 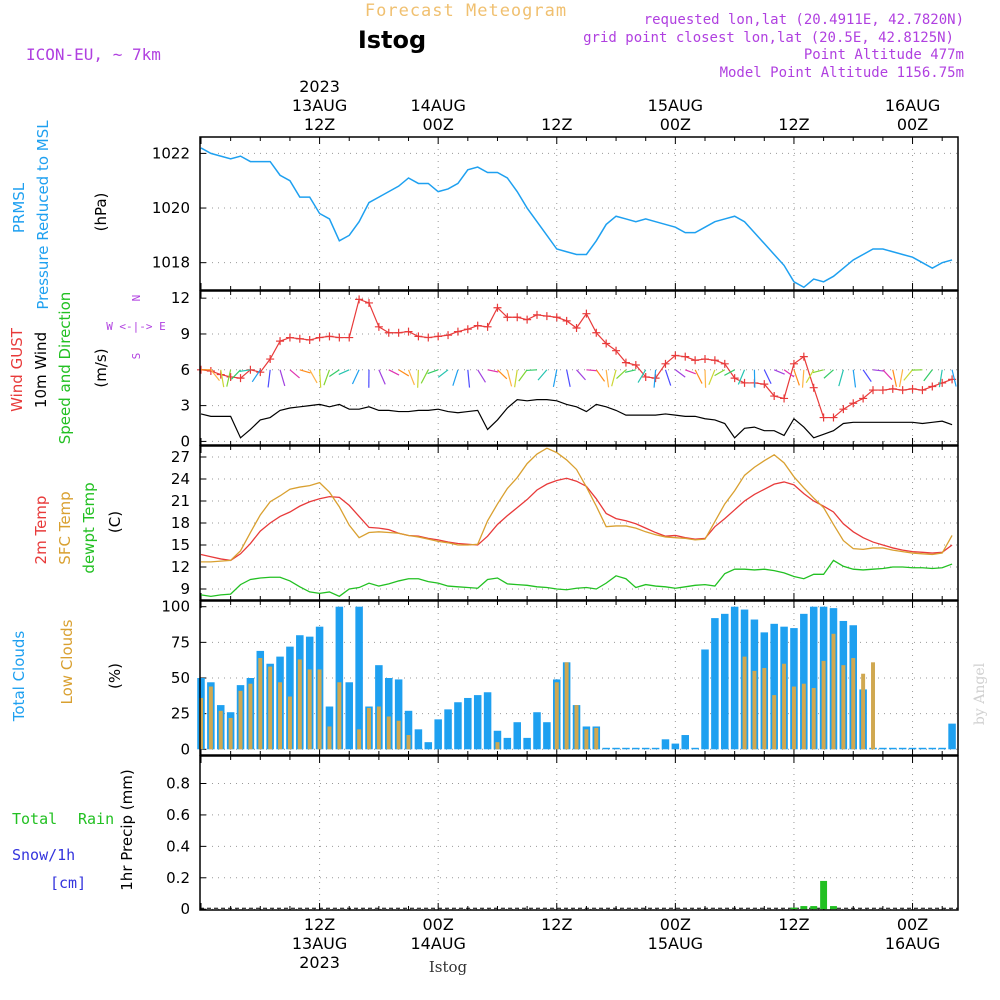 What do you see at coordinates (555, 213) in the screenshot?
I see `prmsl-panel: 1018 1020 1022` at bounding box center [555, 213].